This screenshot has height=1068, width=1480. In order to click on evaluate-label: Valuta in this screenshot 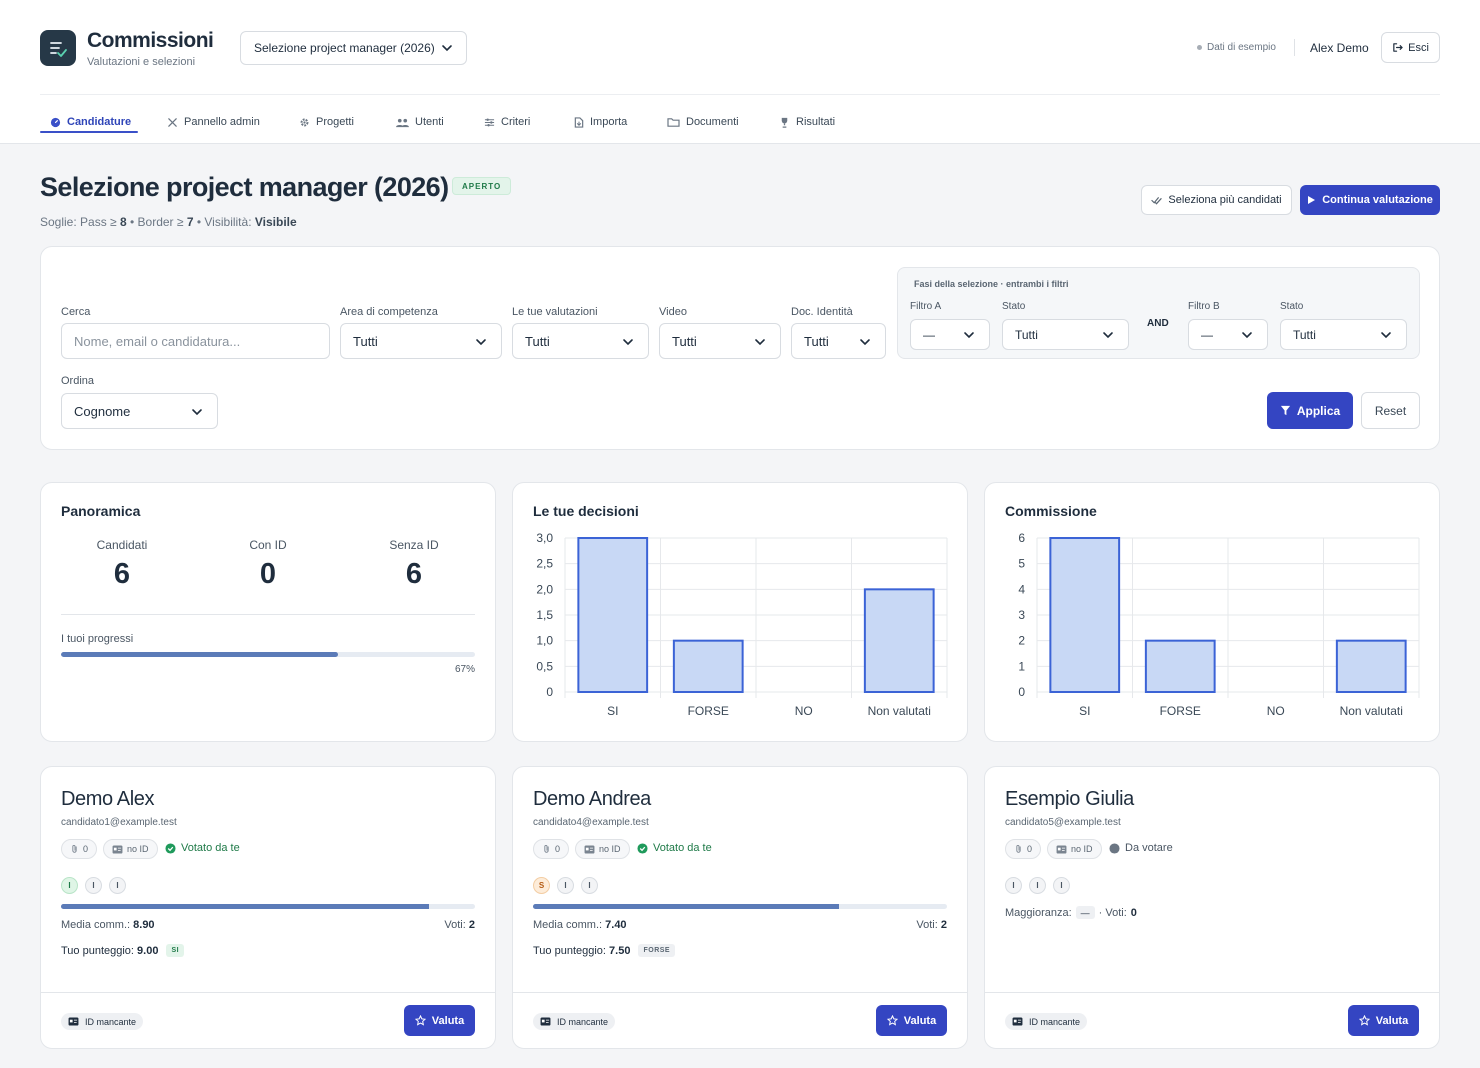, I will do `click(1392, 1020)`.